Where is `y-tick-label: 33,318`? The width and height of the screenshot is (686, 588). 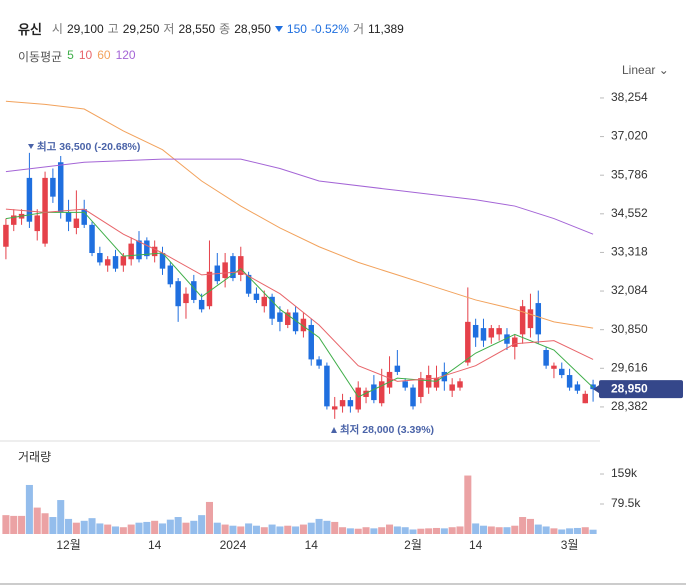 y-tick-label: 33,318 is located at coordinates (629, 252).